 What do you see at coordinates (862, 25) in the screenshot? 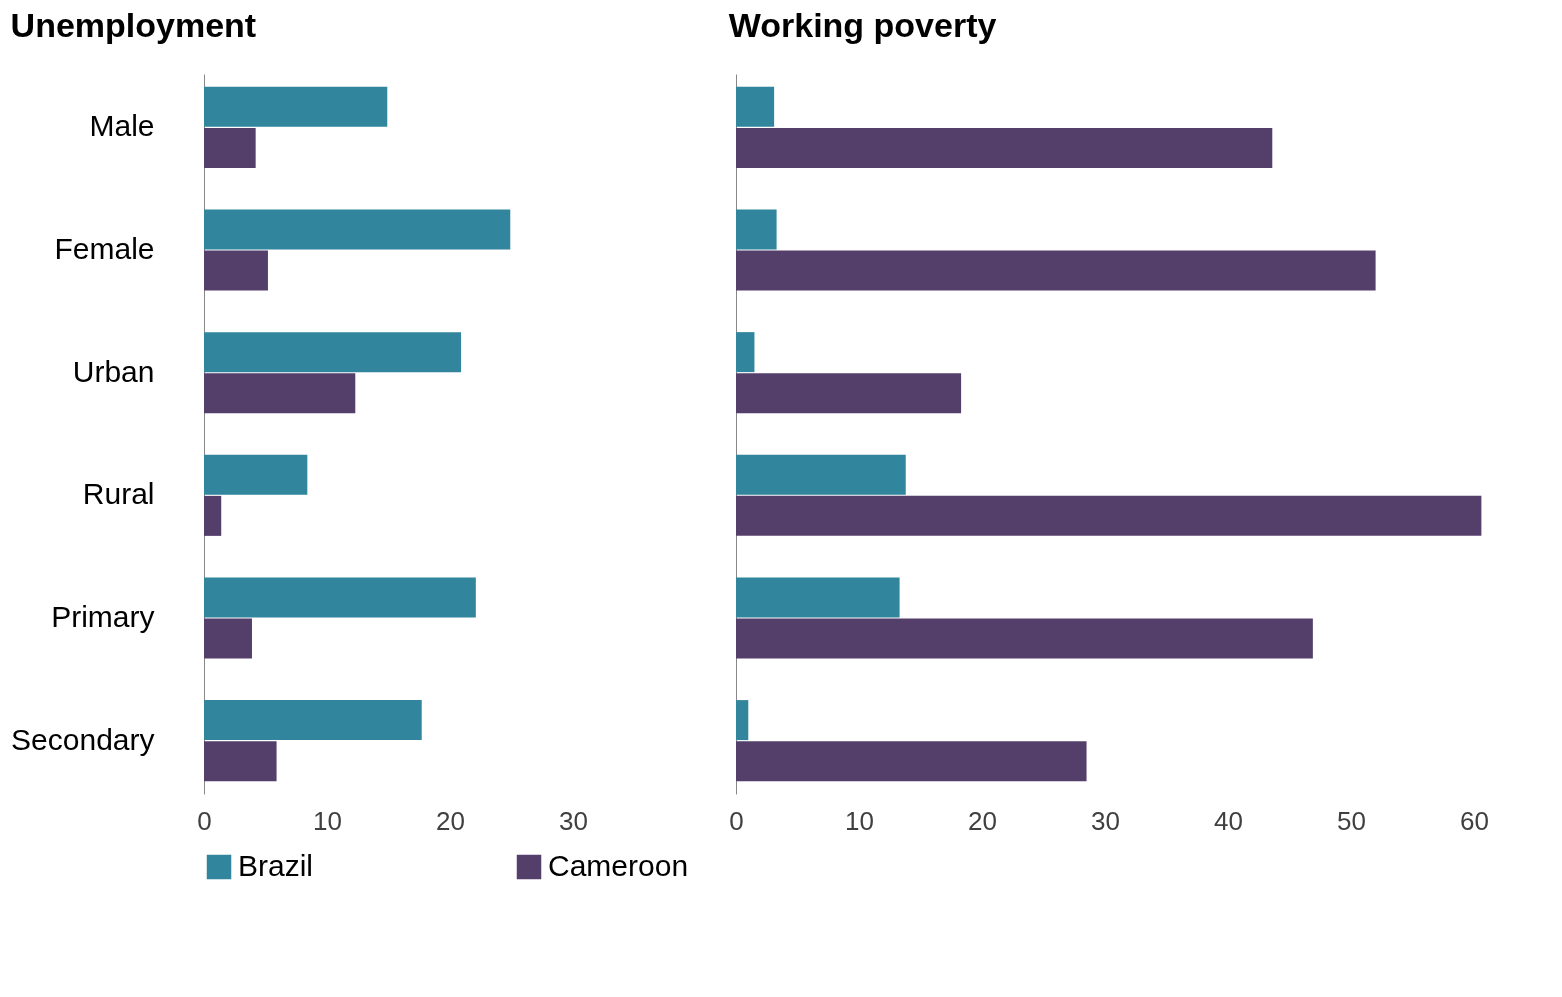
I see `chart-title: Working poverty` at bounding box center [862, 25].